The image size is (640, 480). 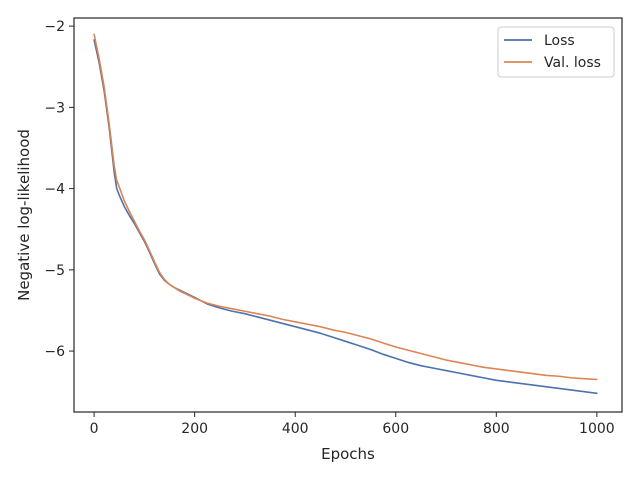 I want to click on legend-label: Loss, so click(x=559, y=41).